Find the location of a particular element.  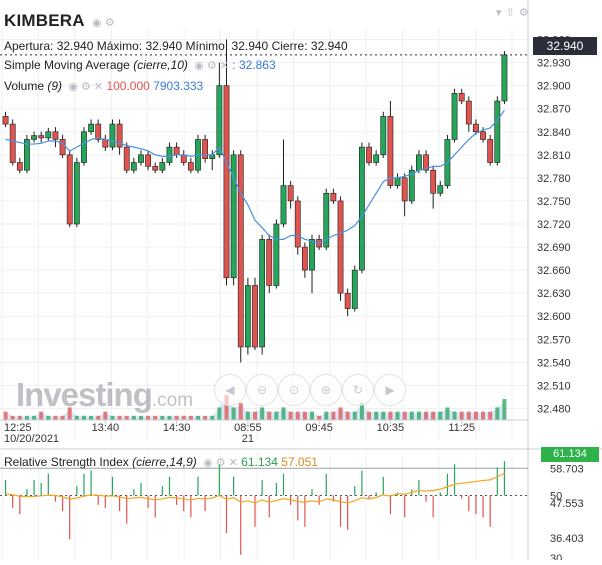

zoom-out-button: ⊖ is located at coordinates (262, 390).